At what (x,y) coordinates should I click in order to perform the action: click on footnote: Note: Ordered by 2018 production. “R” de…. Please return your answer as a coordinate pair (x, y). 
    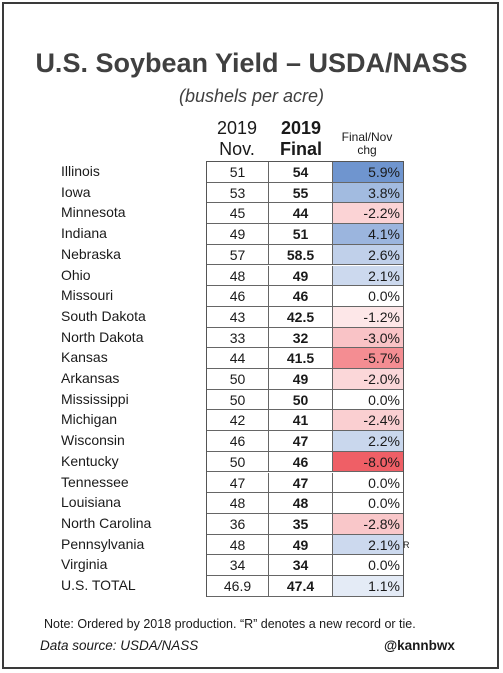
    Looking at the image, I should click on (230, 624).